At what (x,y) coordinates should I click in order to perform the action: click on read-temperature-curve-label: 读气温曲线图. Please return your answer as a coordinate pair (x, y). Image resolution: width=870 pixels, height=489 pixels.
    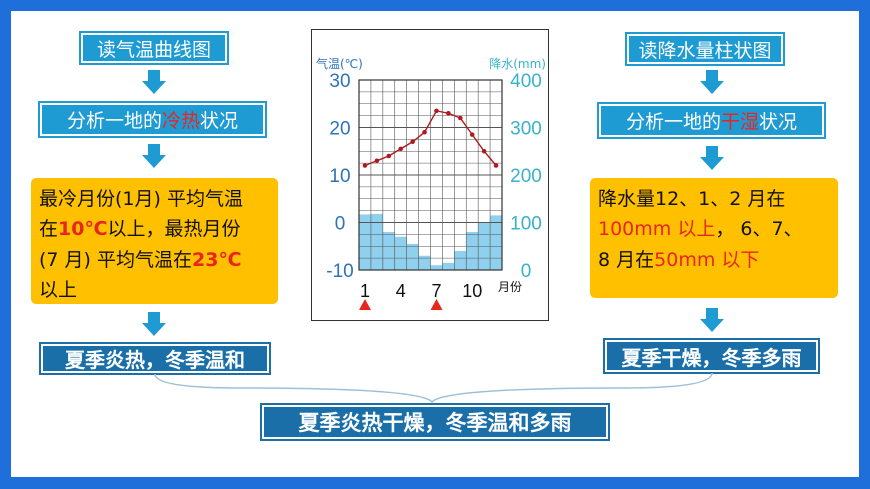
    Looking at the image, I should click on (153, 49).